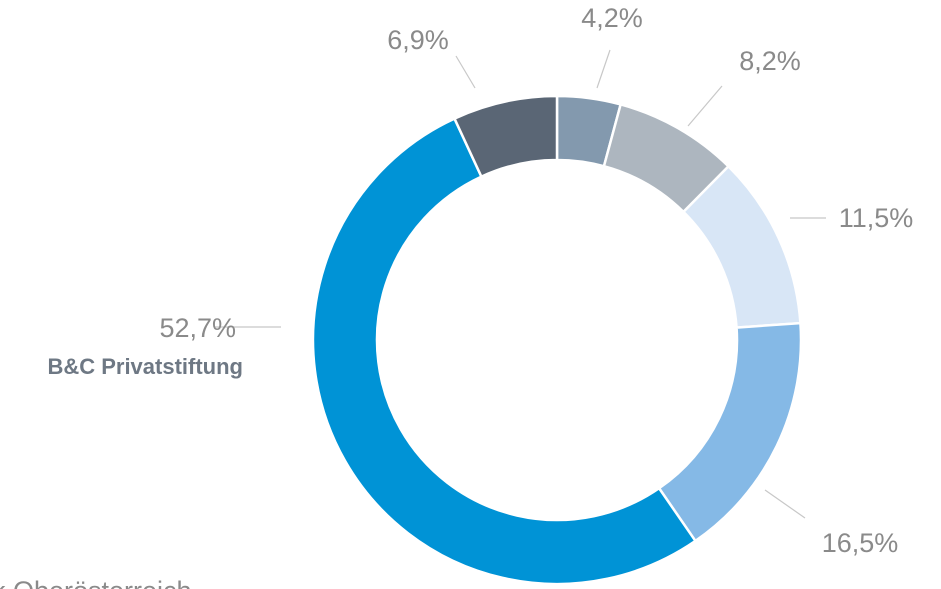  I want to click on annotation: k Oberösterreich, so click(96, 582).